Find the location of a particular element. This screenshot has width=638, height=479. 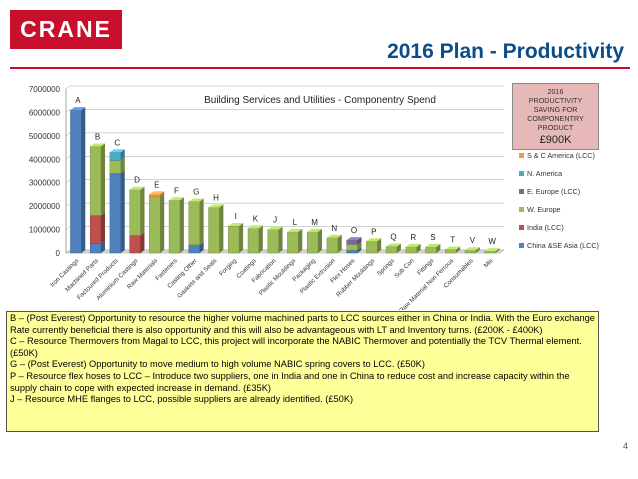

legend-label: N. America is located at coordinates (544, 173).